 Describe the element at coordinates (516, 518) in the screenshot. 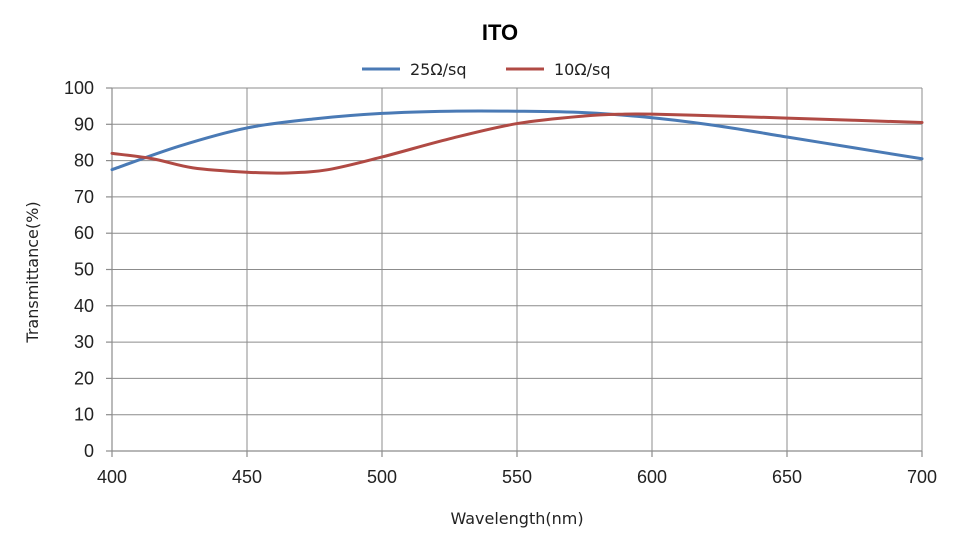

I see `x-axis-label: Wavelength(nm)` at that location.